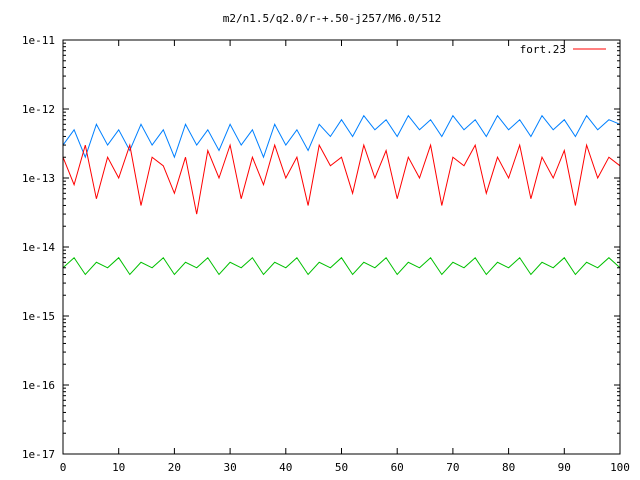 Image resolution: width=640 pixels, height=480 pixels. Describe the element at coordinates (38, 178) in the screenshot. I see `y-tick-label: 1e-13` at that location.